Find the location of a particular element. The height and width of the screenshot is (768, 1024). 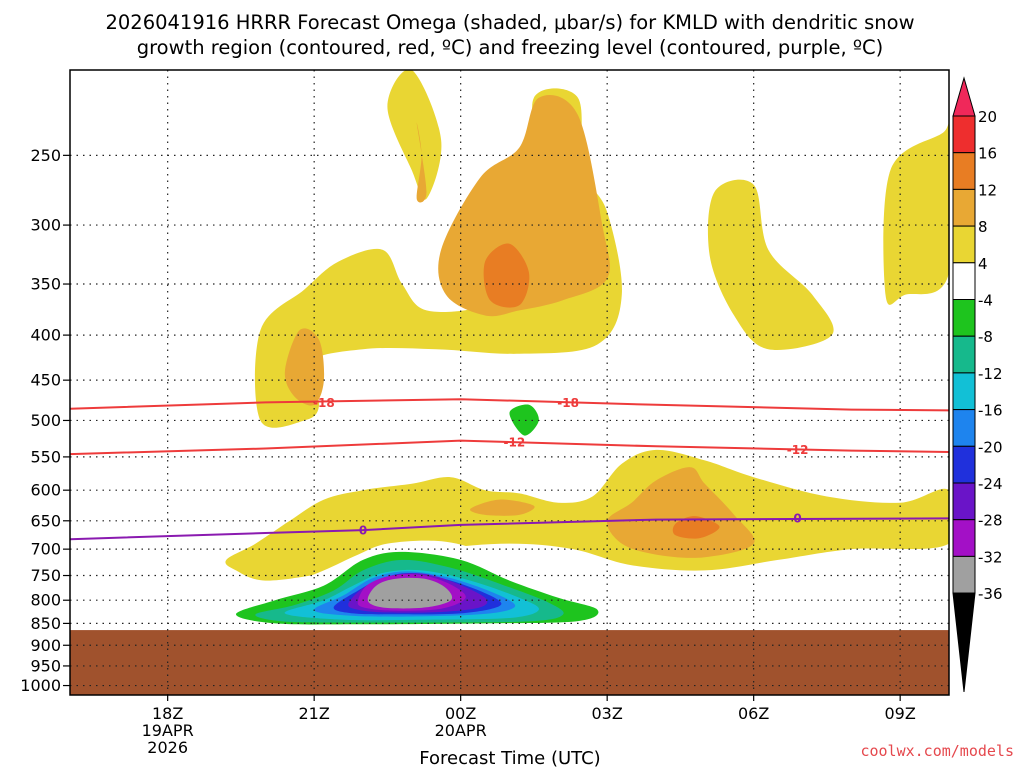

x-tick-date: 19APR is located at coordinates (168, 730).